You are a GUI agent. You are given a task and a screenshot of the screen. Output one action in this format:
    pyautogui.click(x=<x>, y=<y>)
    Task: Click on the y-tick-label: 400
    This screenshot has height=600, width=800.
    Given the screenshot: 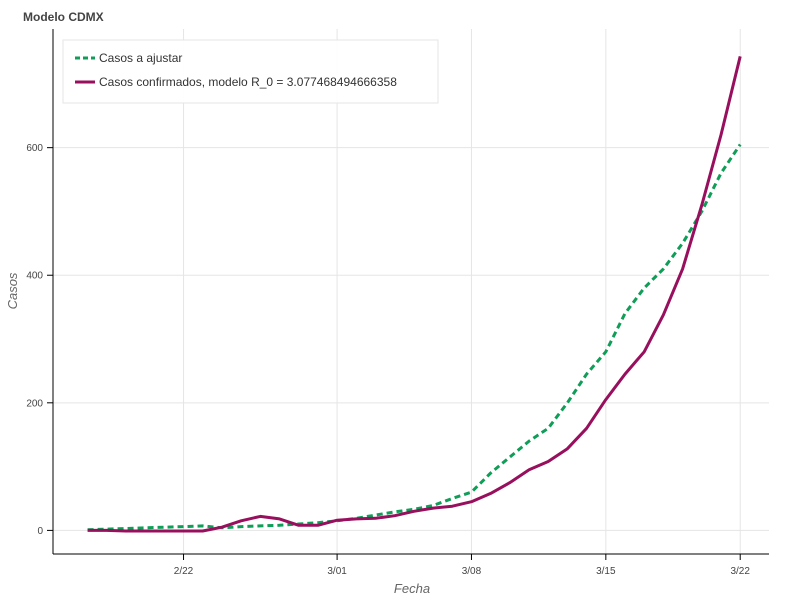 What is the action you would take?
    pyautogui.click(x=34, y=276)
    